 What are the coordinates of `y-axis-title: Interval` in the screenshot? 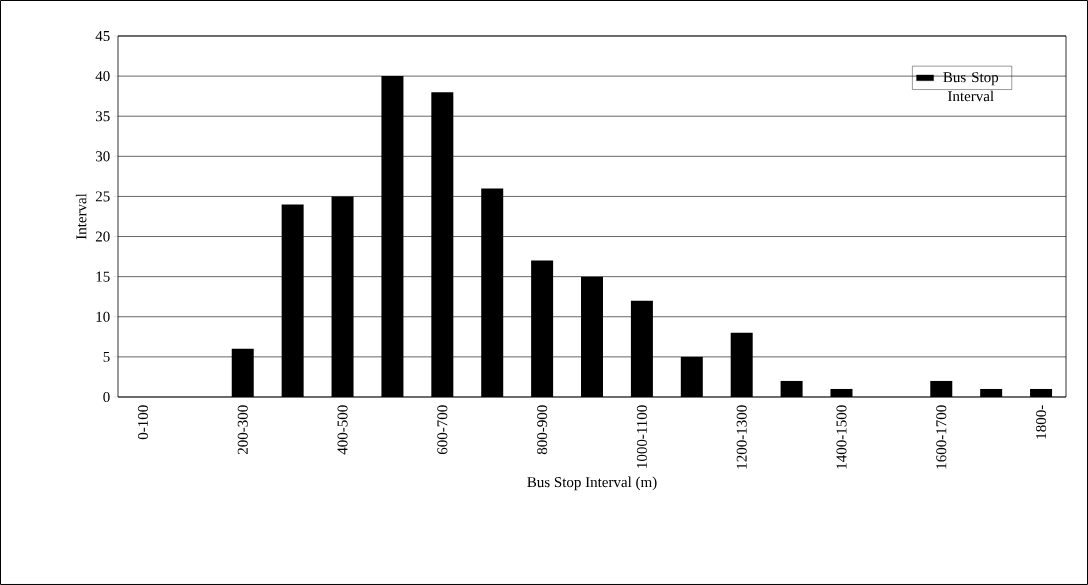 It's located at (81, 216).